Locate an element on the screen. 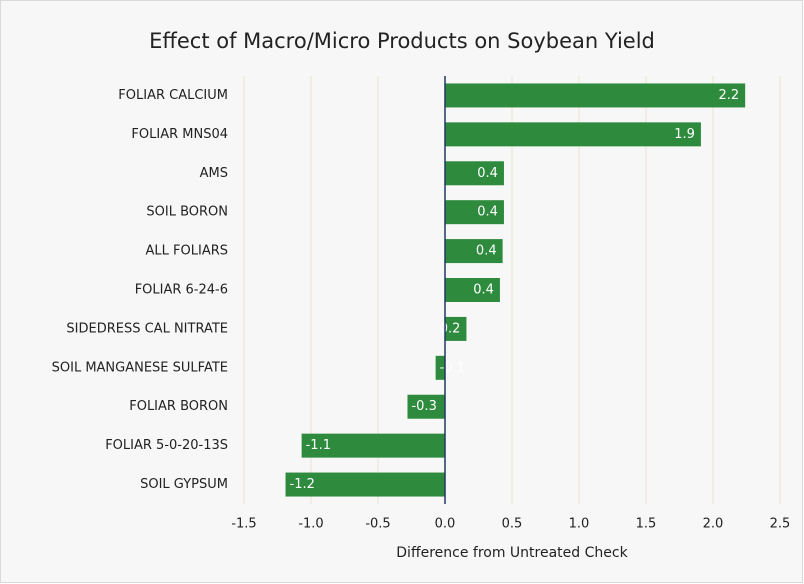  value-label: 0.2 is located at coordinates (450, 328).